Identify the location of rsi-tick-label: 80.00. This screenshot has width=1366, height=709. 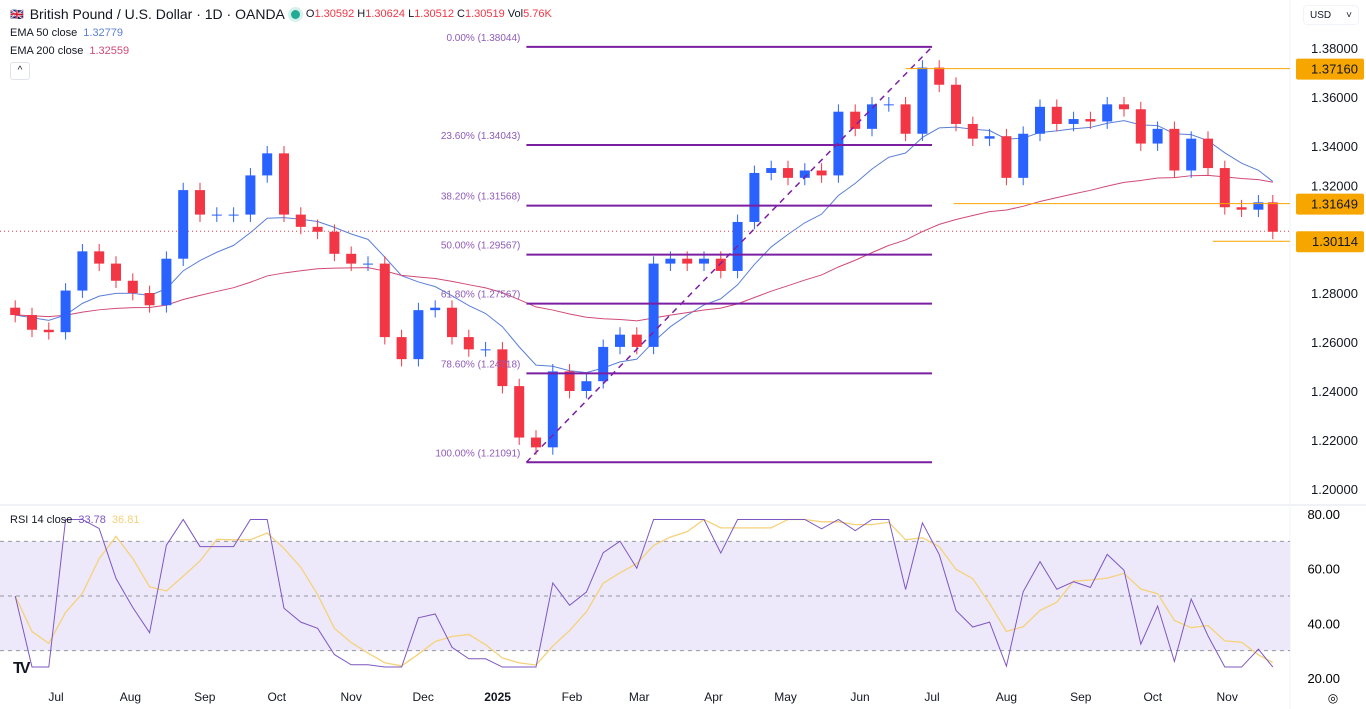
(1323, 514).